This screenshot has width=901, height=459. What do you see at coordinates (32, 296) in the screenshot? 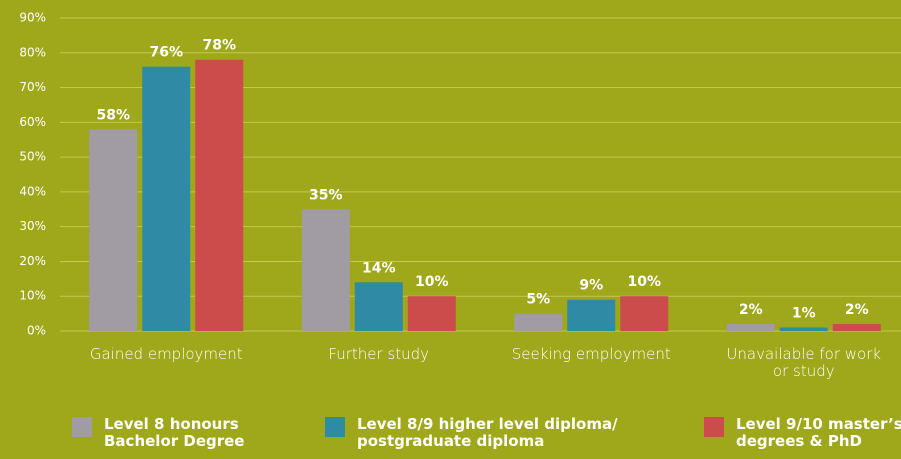
I see `y-tick-label: 10%` at bounding box center [32, 296].